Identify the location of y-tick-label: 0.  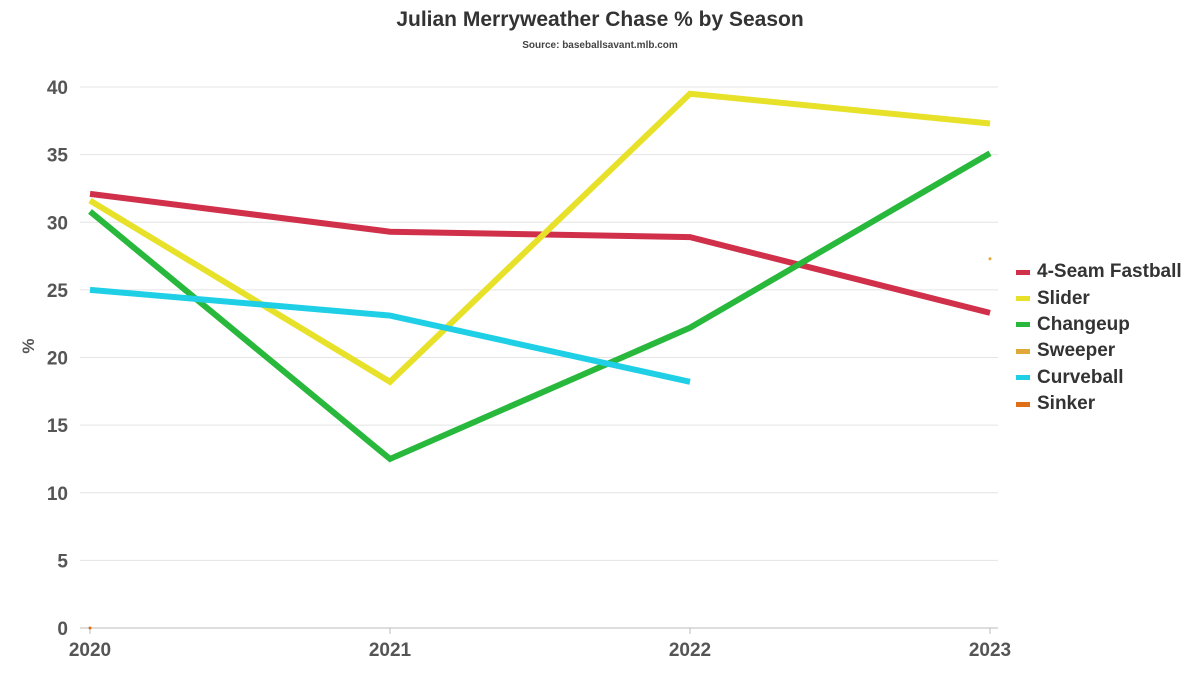
(62, 629).